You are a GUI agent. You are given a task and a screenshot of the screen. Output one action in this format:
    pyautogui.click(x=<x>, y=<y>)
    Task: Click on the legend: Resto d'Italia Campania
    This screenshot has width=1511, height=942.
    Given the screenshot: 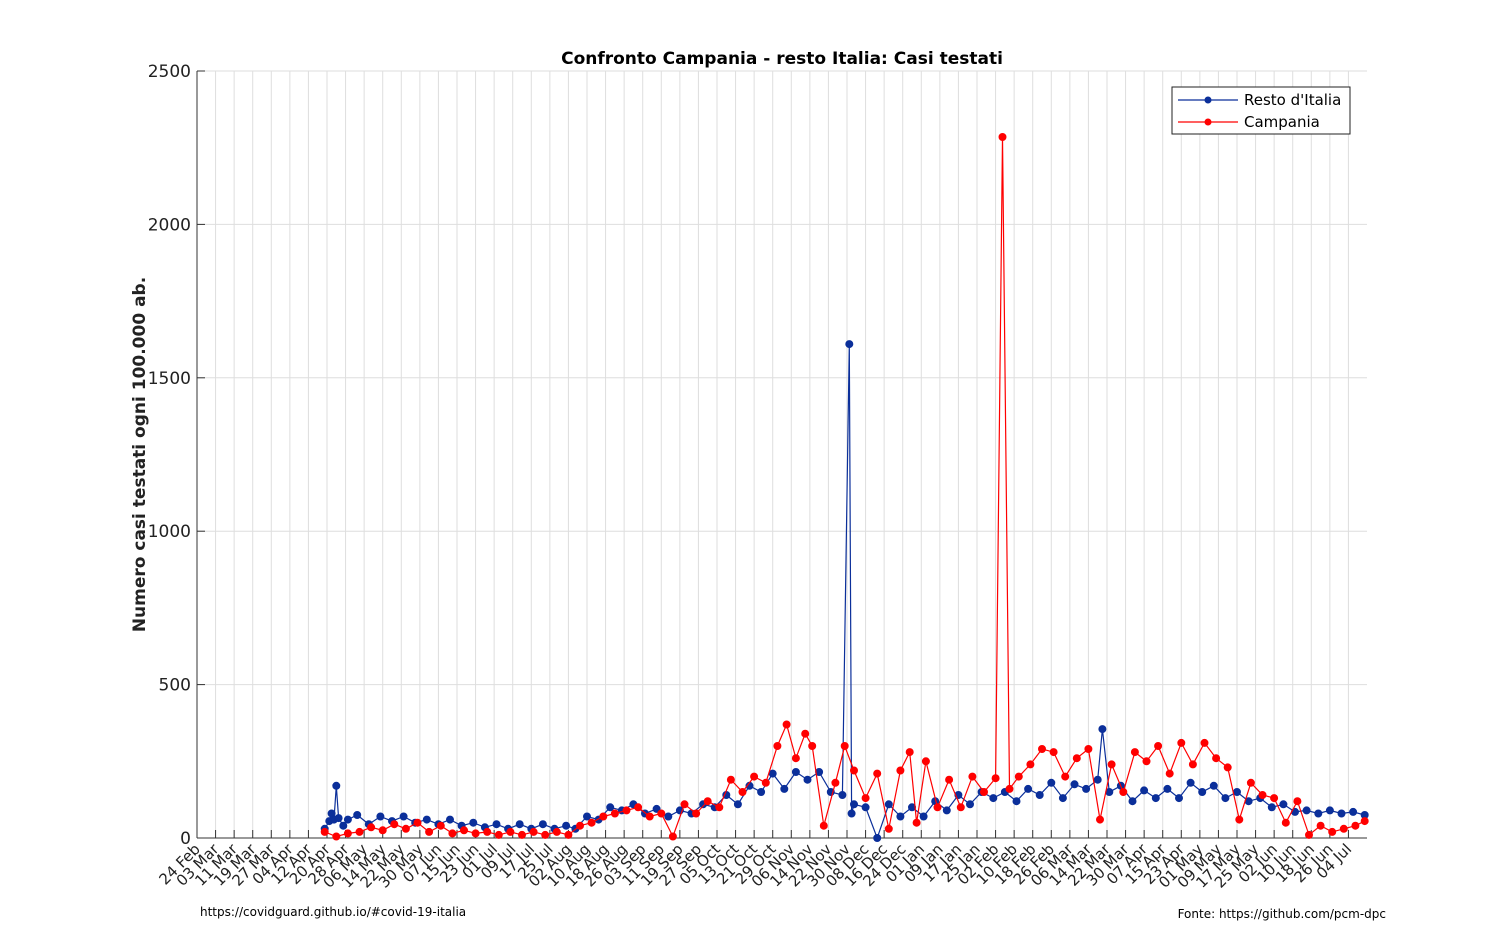 What is the action you would take?
    pyautogui.click(x=1261, y=110)
    